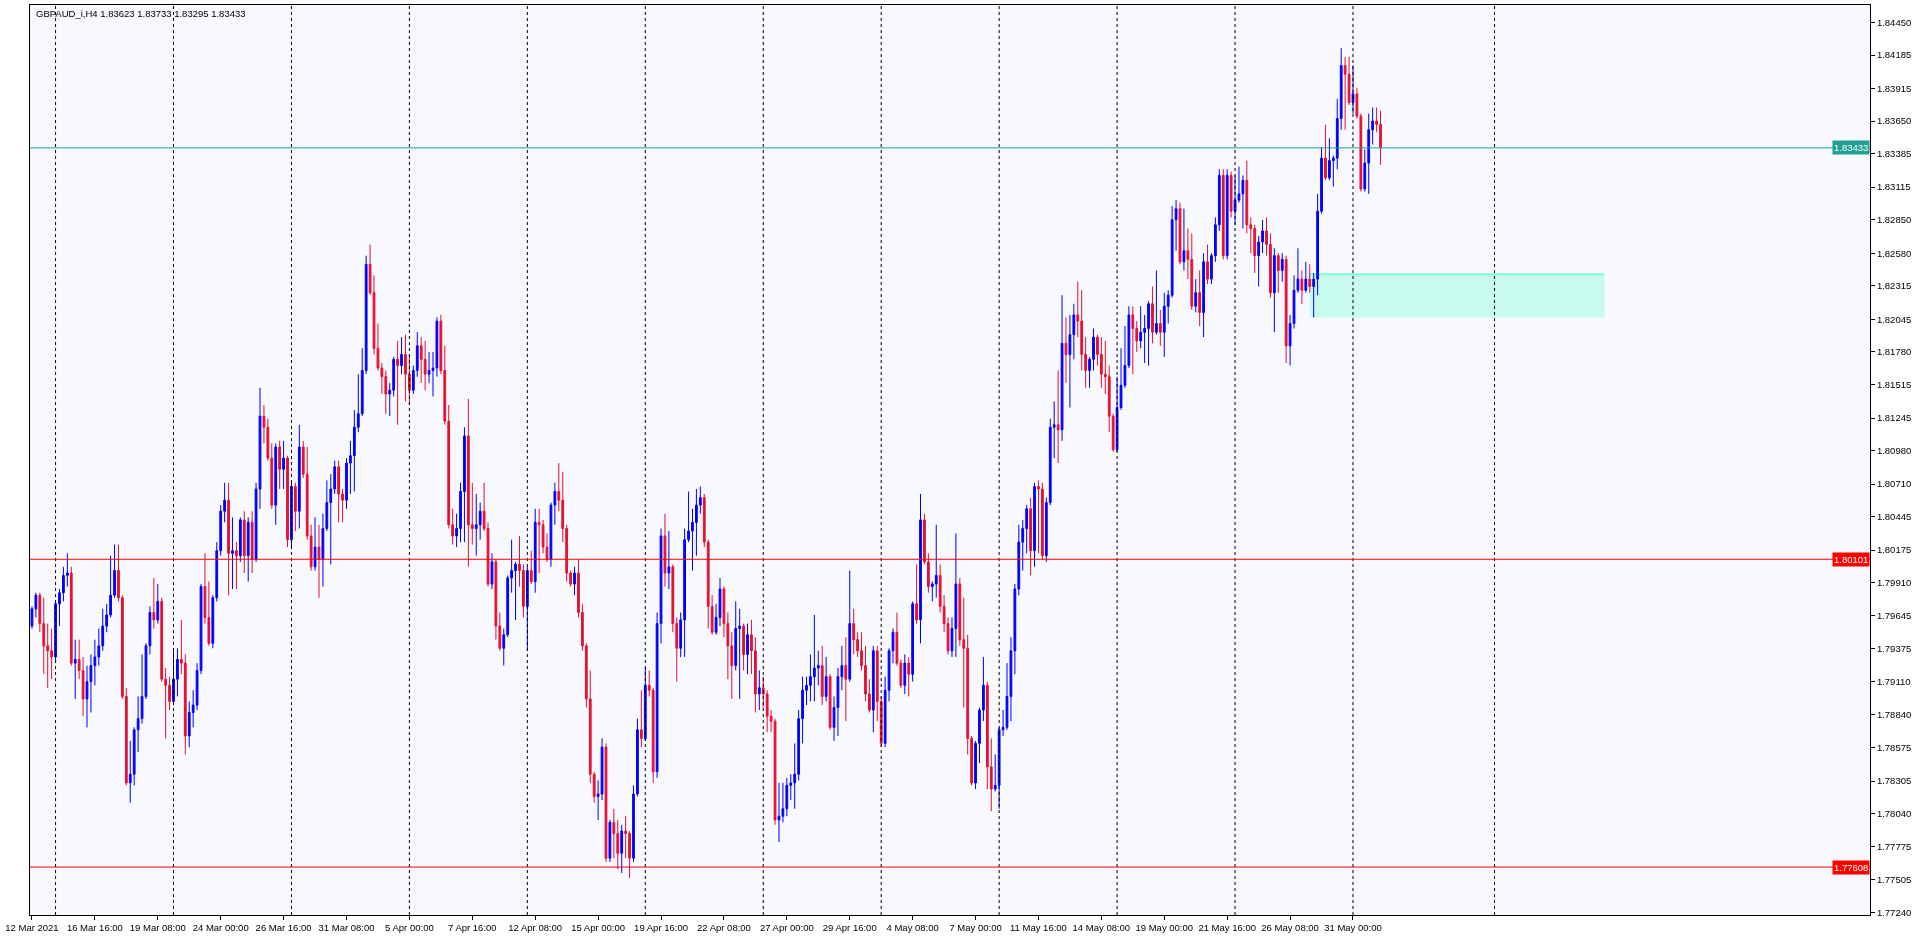 This screenshot has height=940, width=1920. I want to click on y-tick-label: 1.78575, so click(1894, 748).